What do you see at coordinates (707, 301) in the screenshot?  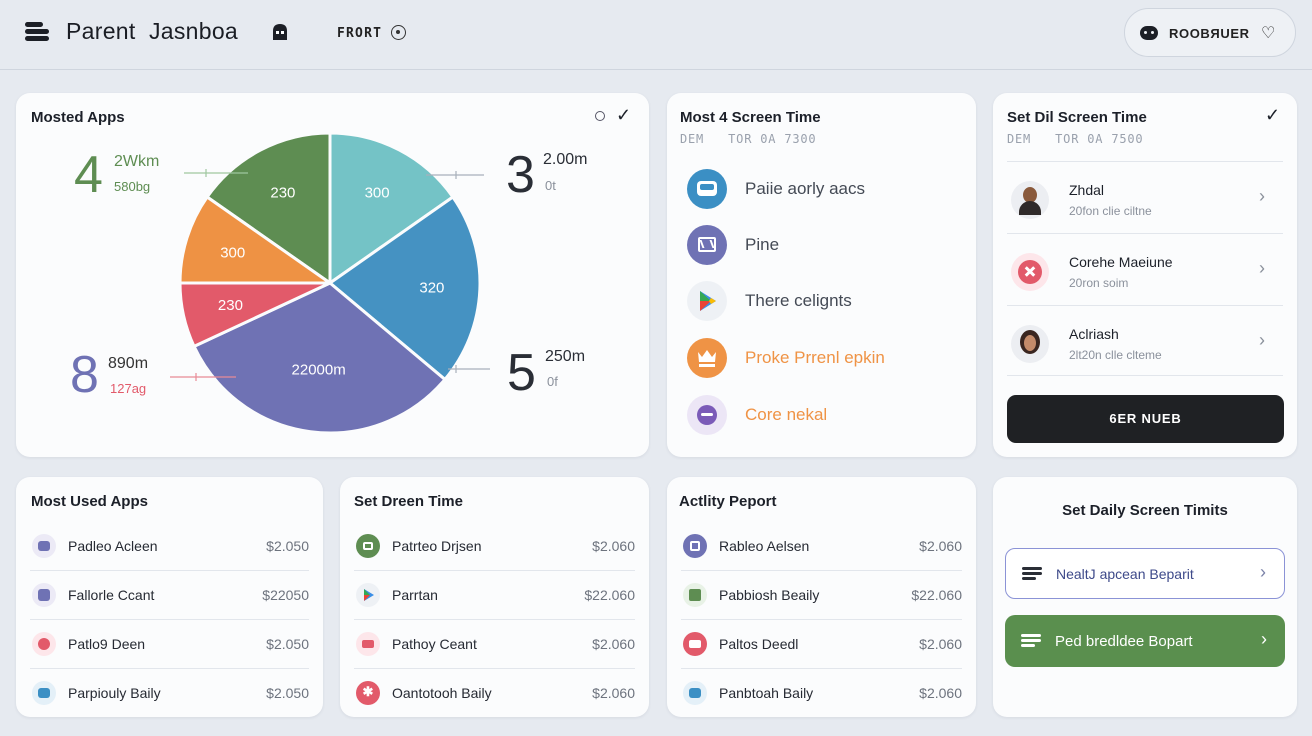 I see `play-store-icon` at bounding box center [707, 301].